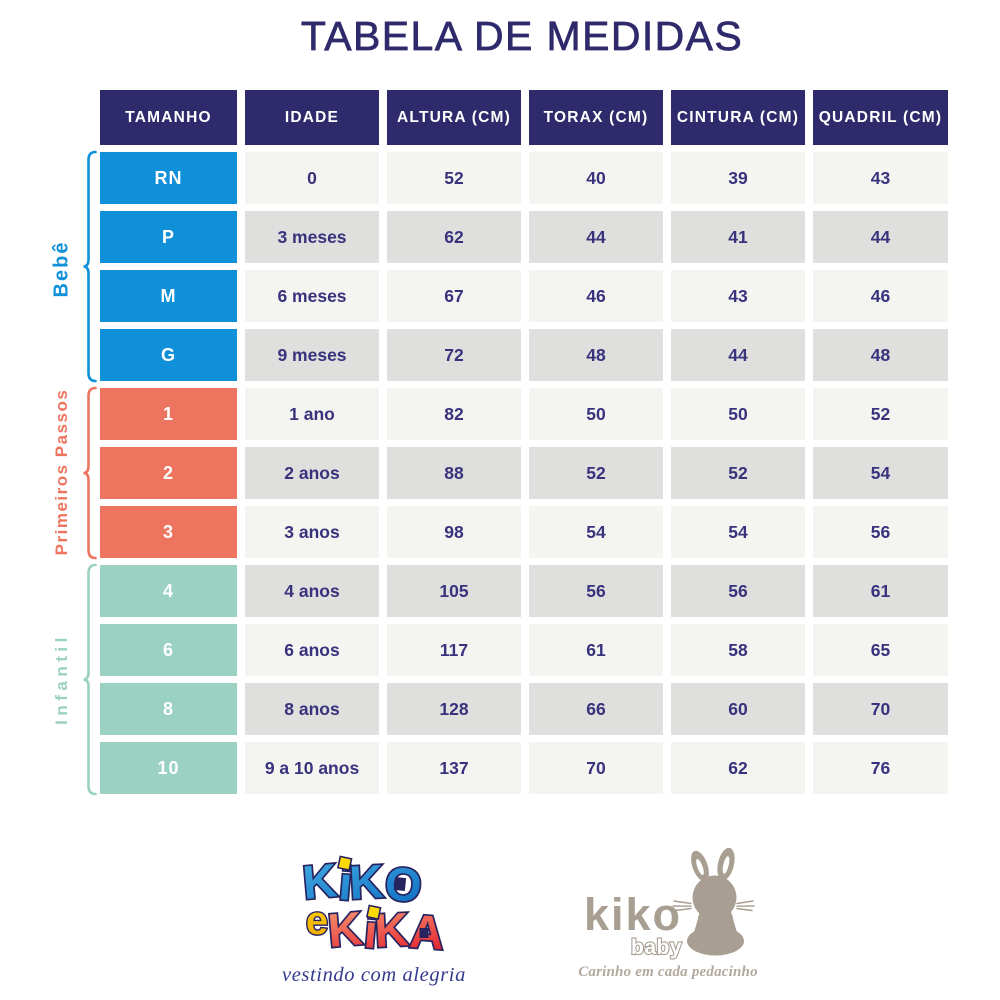 This screenshot has height=1000, width=1000. What do you see at coordinates (656, 947) in the screenshot?
I see `svg-text: baby` at bounding box center [656, 947].